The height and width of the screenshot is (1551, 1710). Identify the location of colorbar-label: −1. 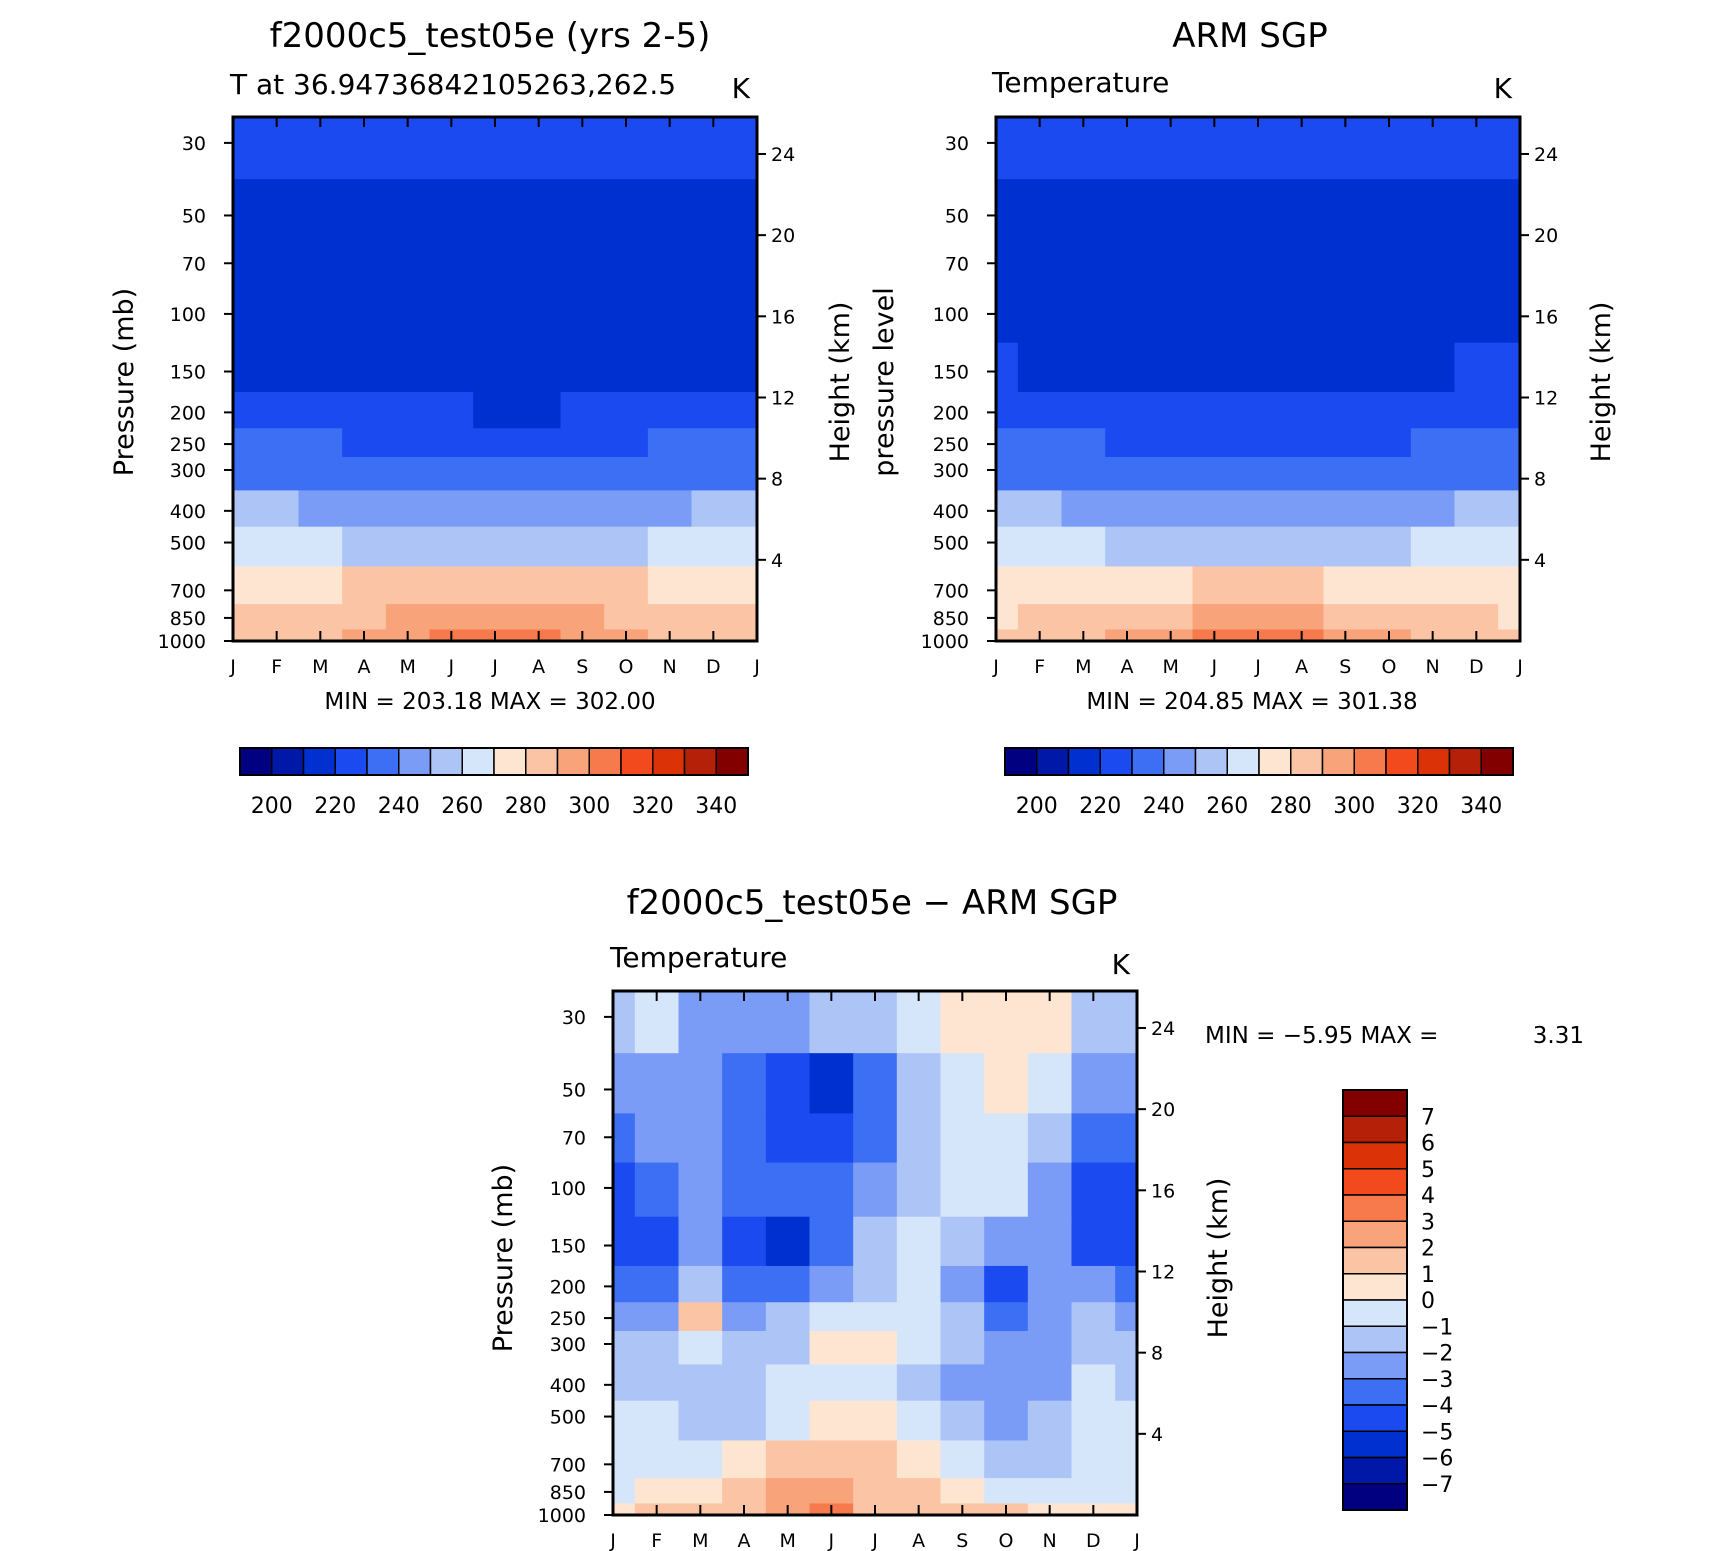
(1437, 1327).